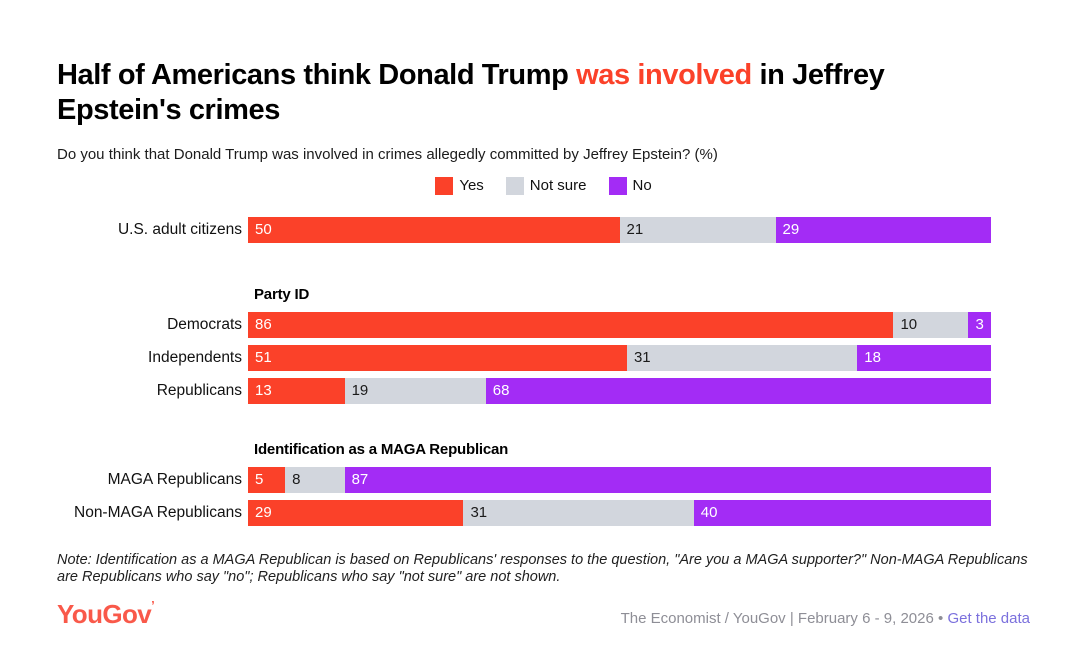  Describe the element at coordinates (558, 186) in the screenshot. I see `legend-label: Not sure` at that location.